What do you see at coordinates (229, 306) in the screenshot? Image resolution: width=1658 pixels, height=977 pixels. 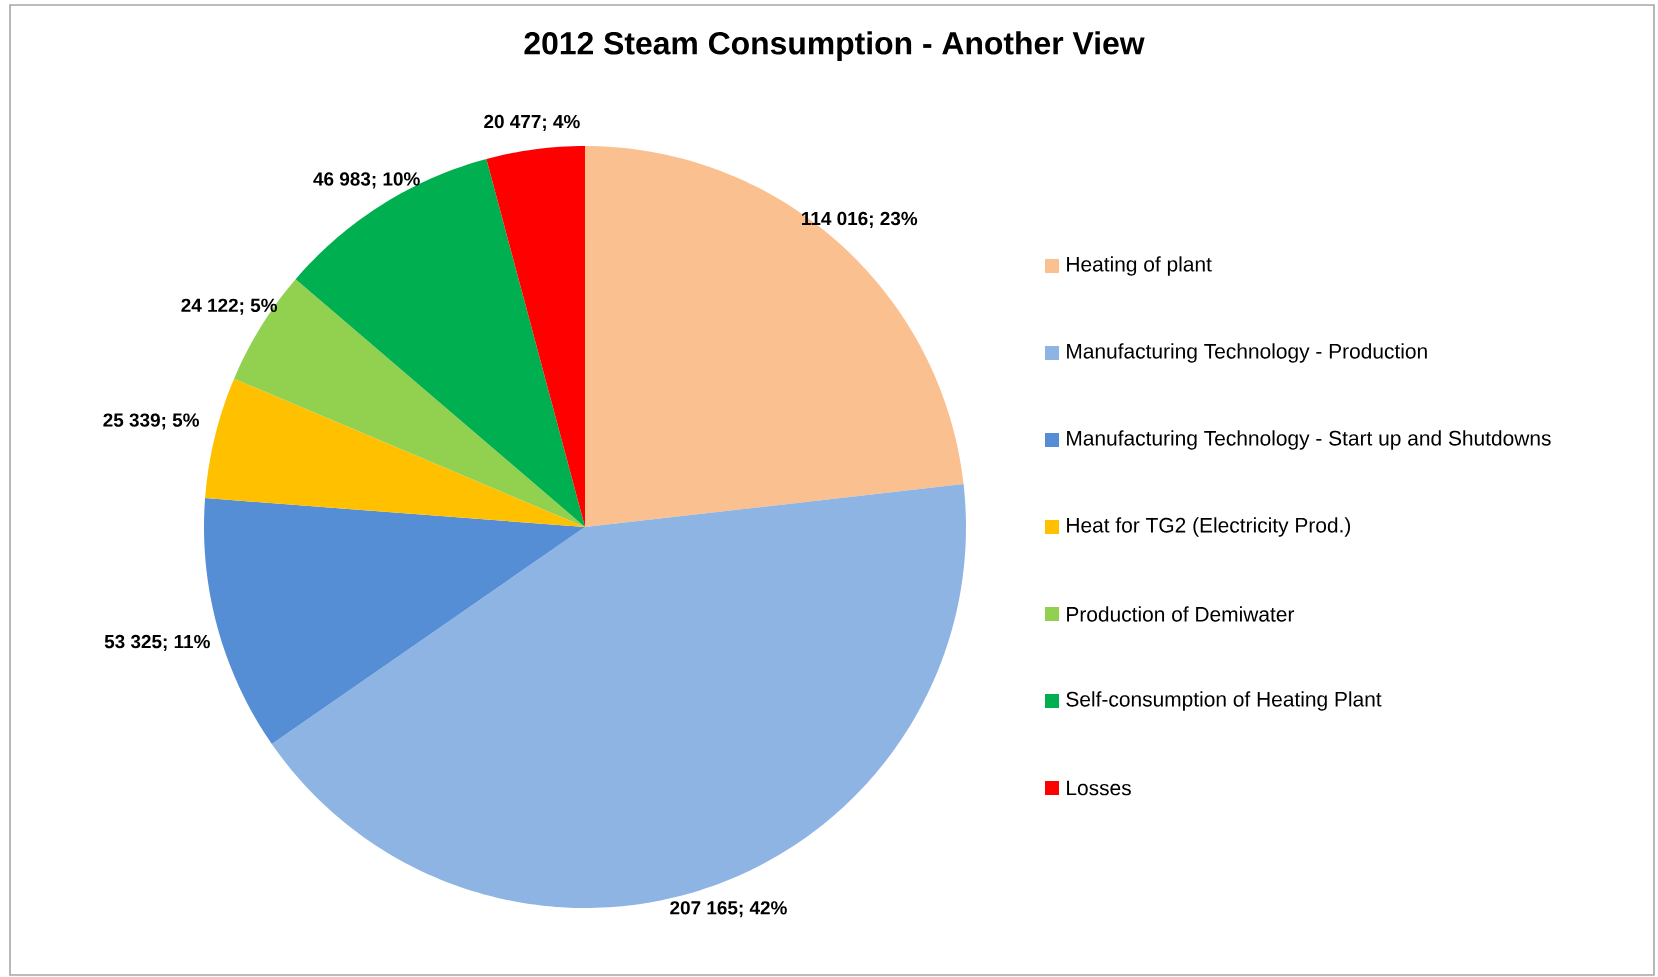 I see `data-label: 24 122; 5%` at bounding box center [229, 306].